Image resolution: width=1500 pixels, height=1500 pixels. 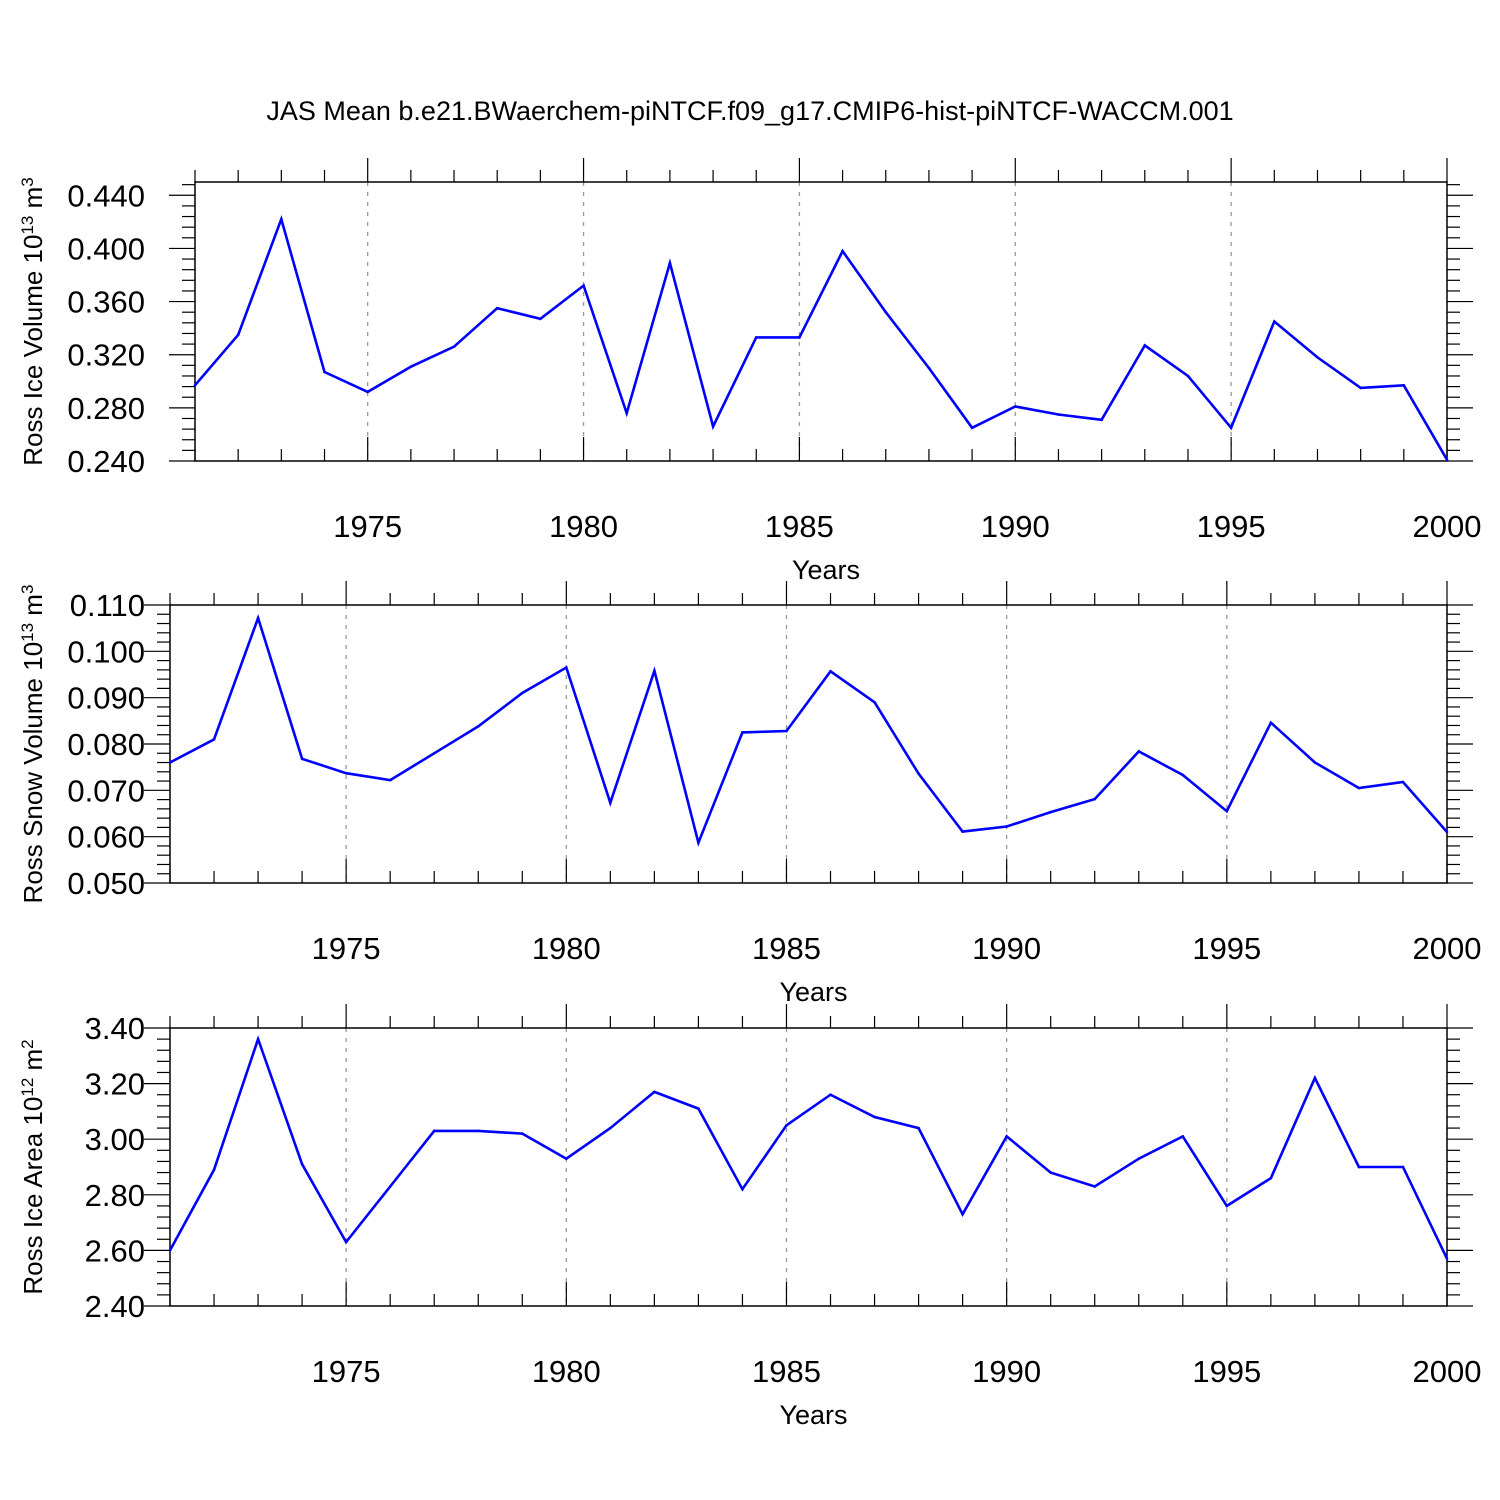 What do you see at coordinates (583, 526) in the screenshot?
I see `panel-1-x-tick-label: 1980` at bounding box center [583, 526].